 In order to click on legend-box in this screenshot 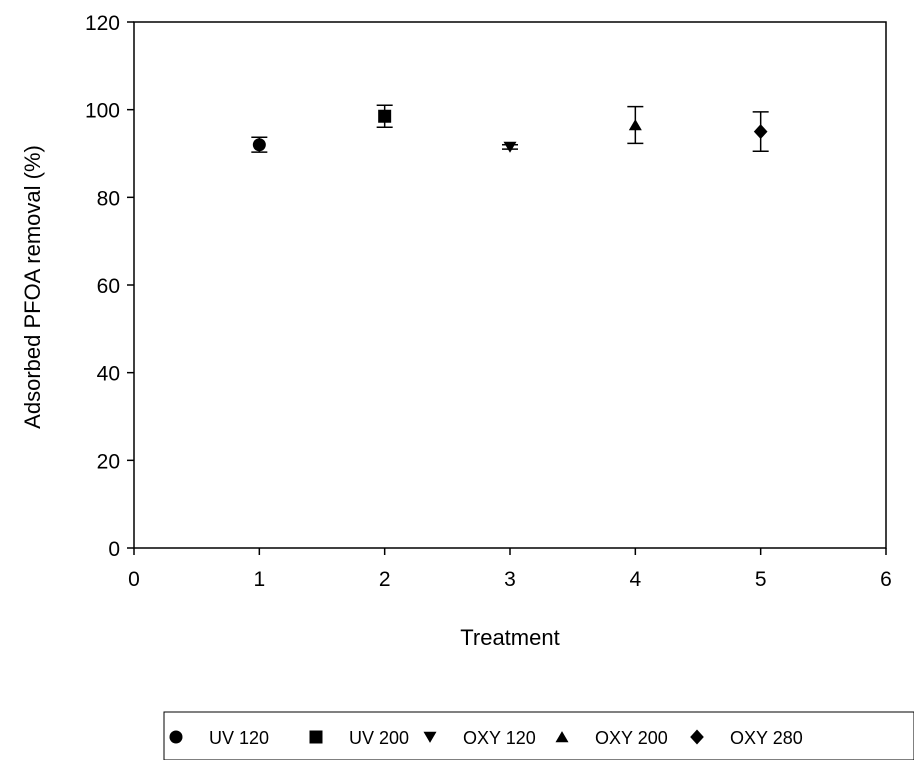, I will do `click(538, 735)`.